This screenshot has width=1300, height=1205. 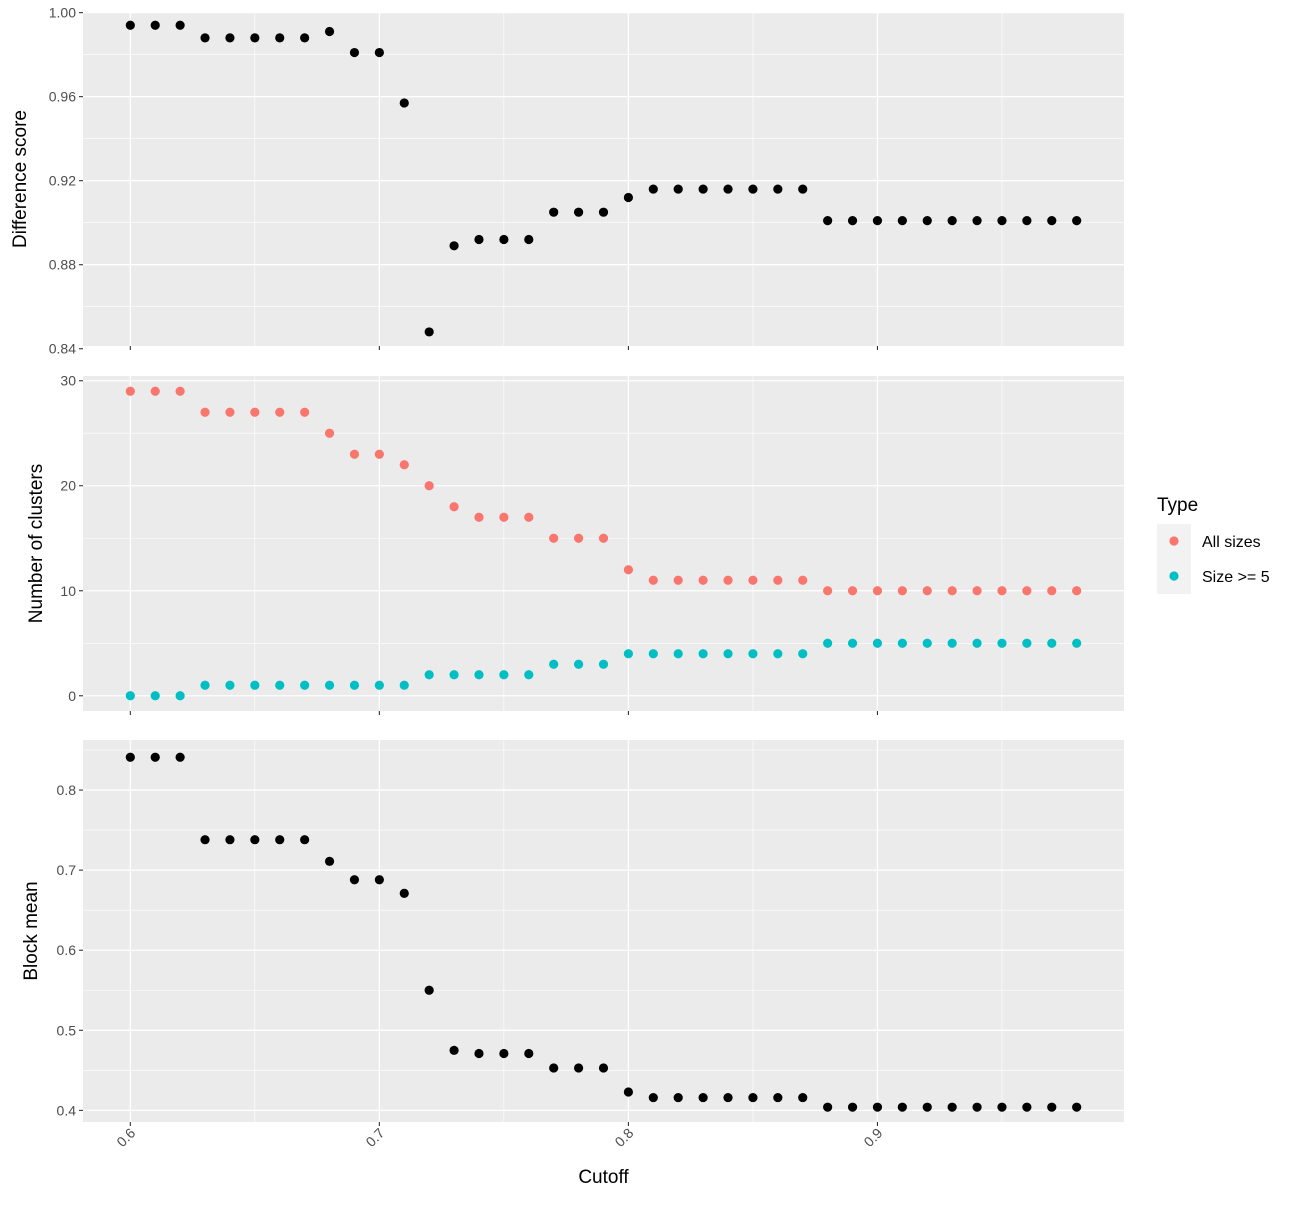 I want to click on legend-label: All sizes, so click(x=1231, y=542).